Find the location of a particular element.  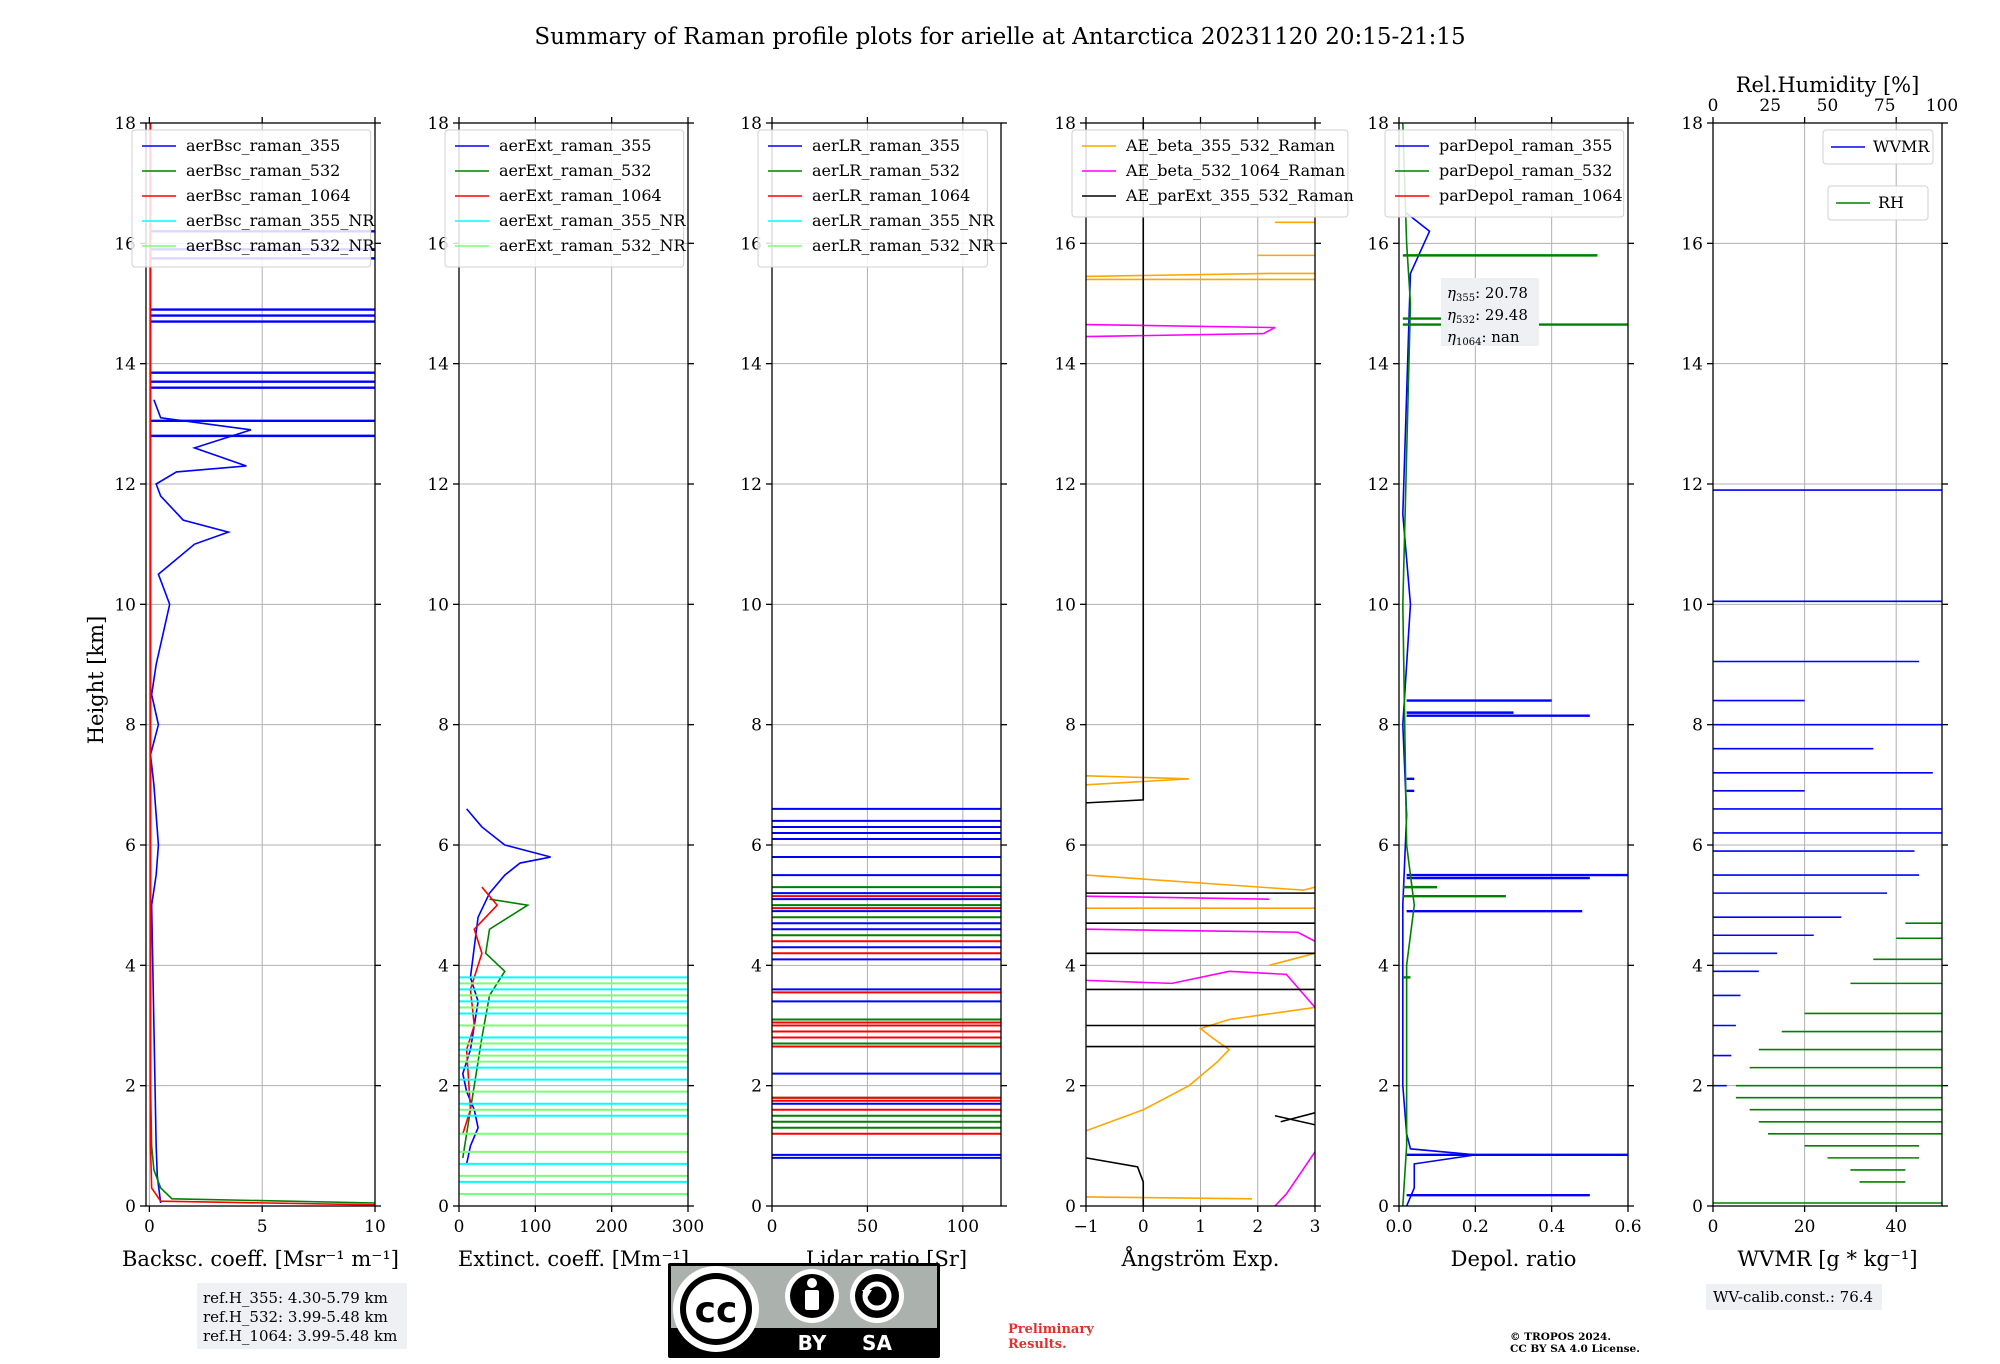

series-aerExt_raman_355_NR is located at coordinates (573, 1079).